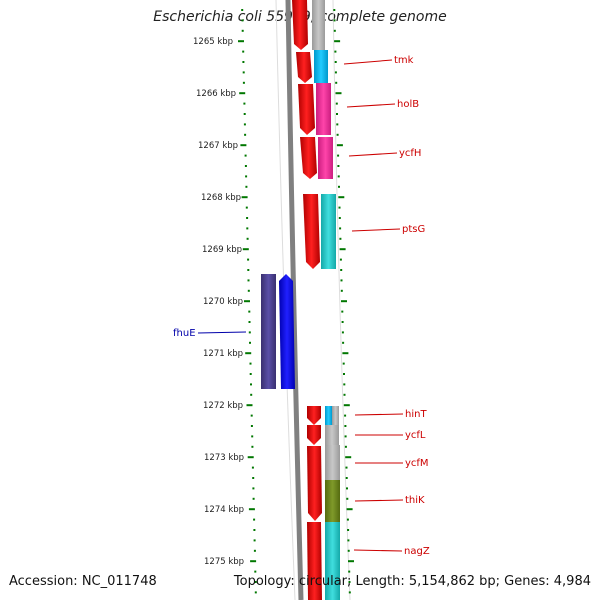 The width and height of the screenshot is (600, 600). Describe the element at coordinates (408, 104) in the screenshot. I see `gene-label-holB: holB` at that location.